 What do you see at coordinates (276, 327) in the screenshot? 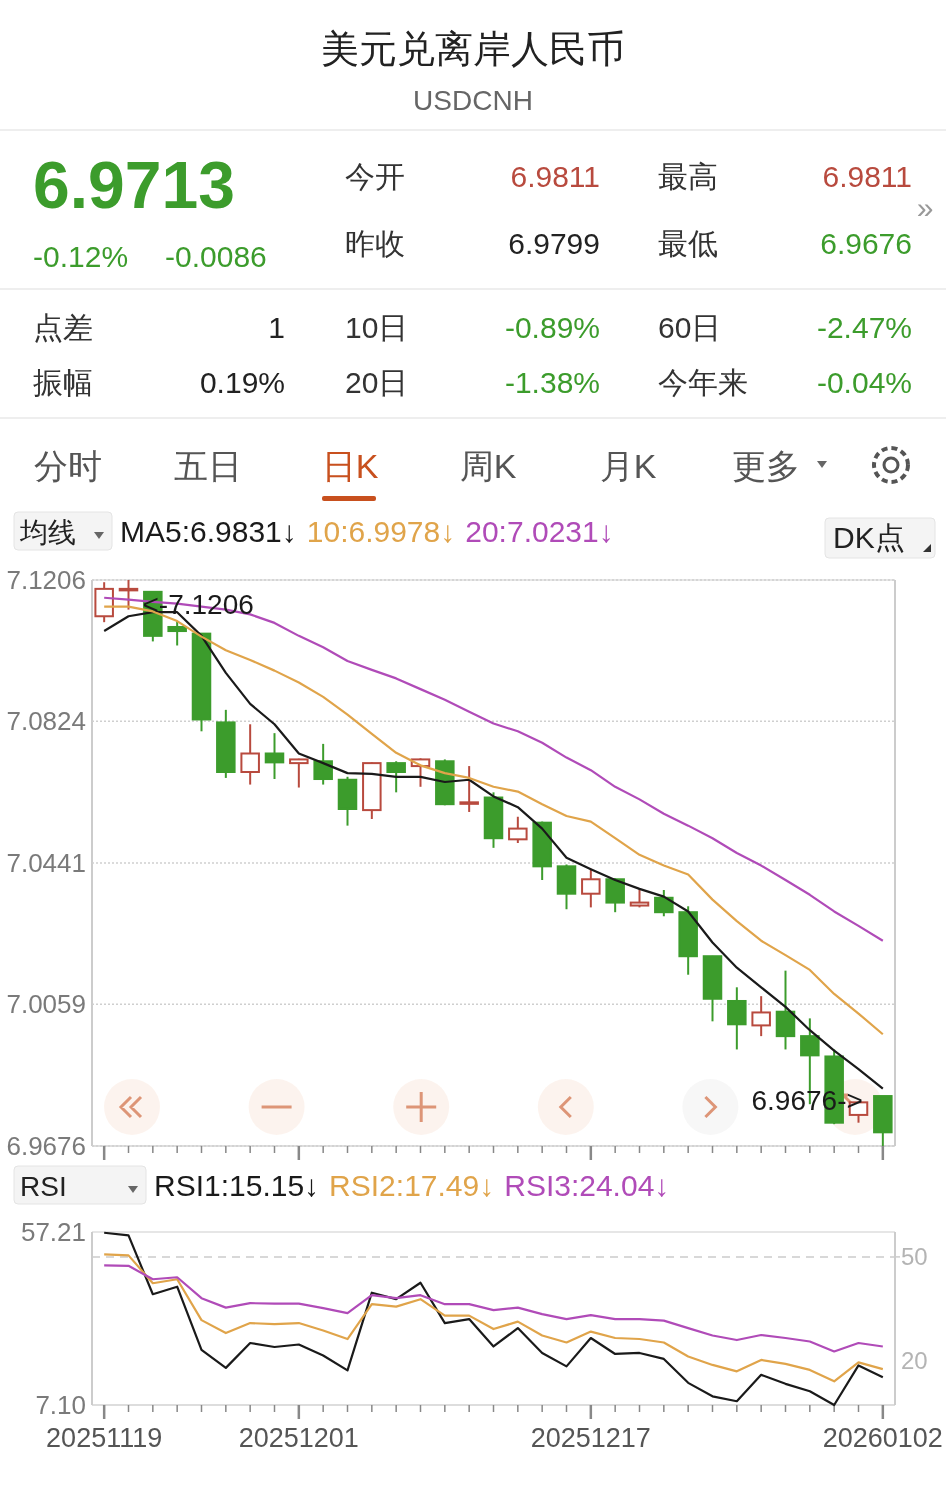
I see `text: 1` at bounding box center [276, 327].